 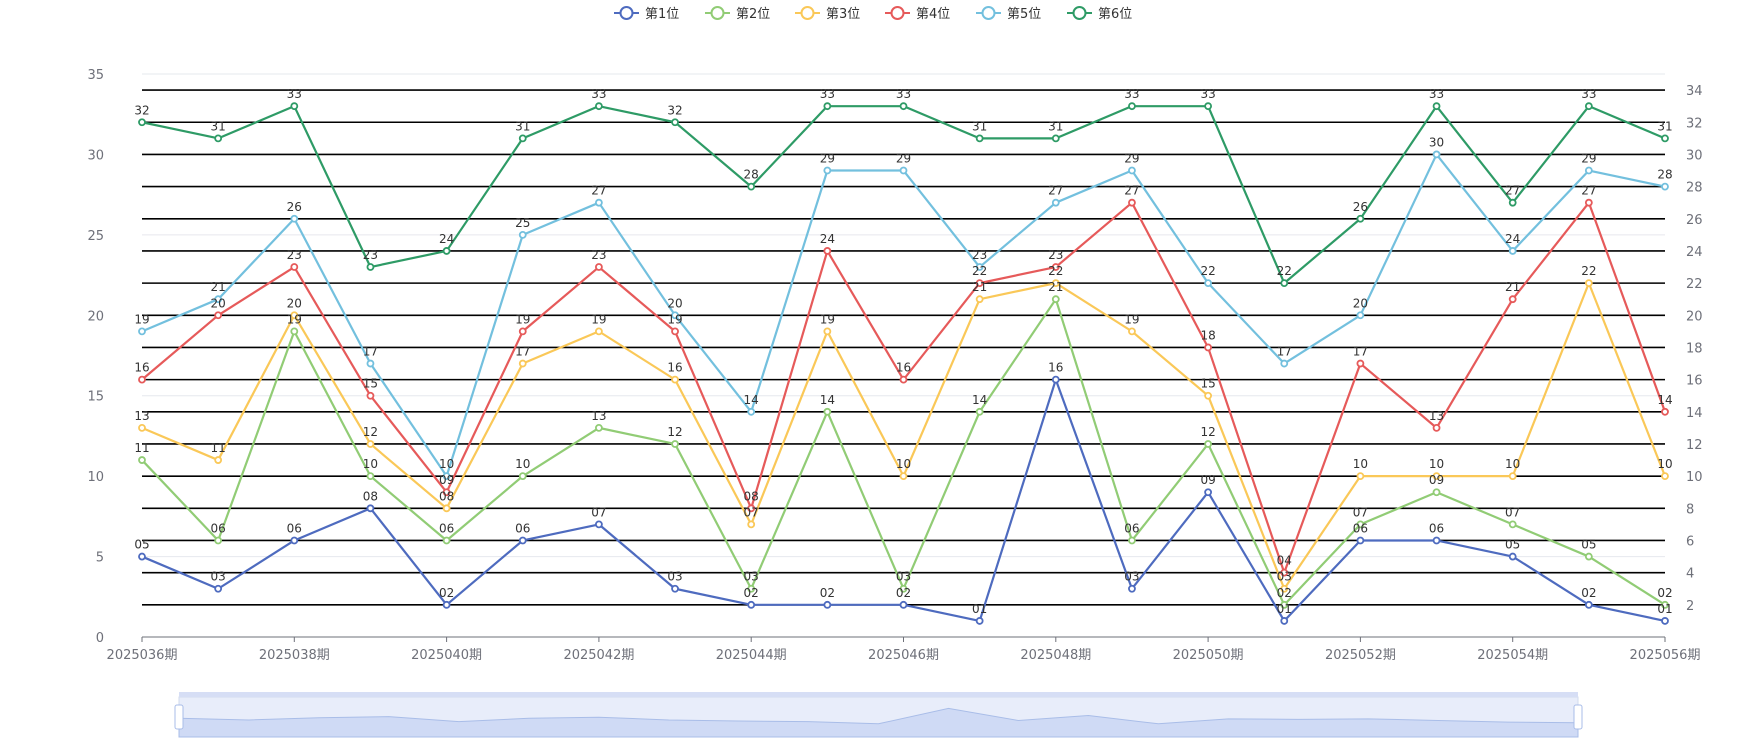 I want to click on data-label: 09, so click(x=446, y=480).